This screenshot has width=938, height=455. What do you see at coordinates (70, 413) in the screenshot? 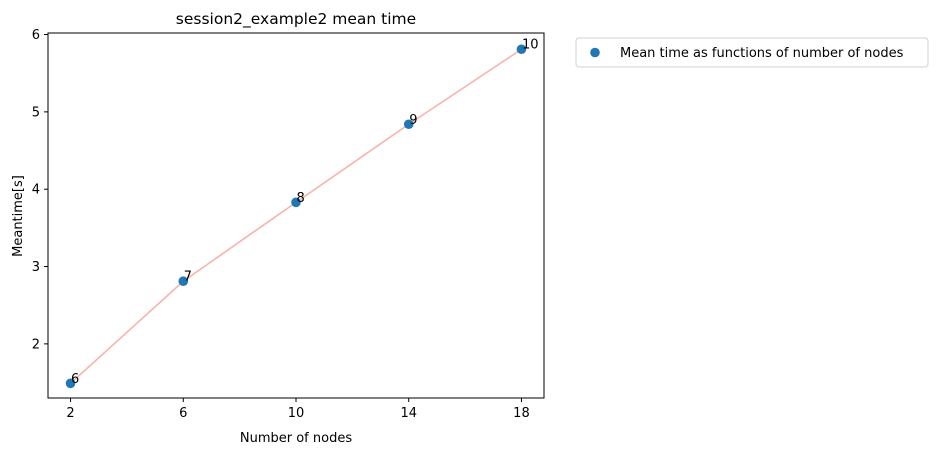
I see `x-tick-label: 2` at bounding box center [70, 413].